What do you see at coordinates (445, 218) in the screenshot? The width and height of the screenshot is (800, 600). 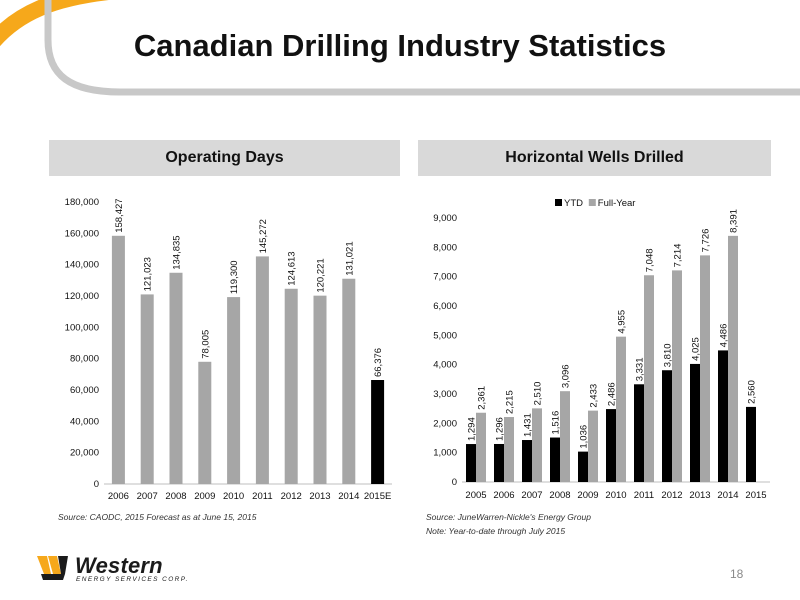 I see `y-tick-label: 9,000` at bounding box center [445, 218].